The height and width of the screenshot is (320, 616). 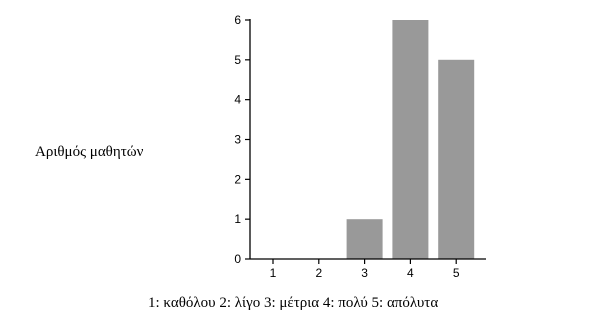 I want to click on x-tick-label: 4, so click(x=410, y=273).